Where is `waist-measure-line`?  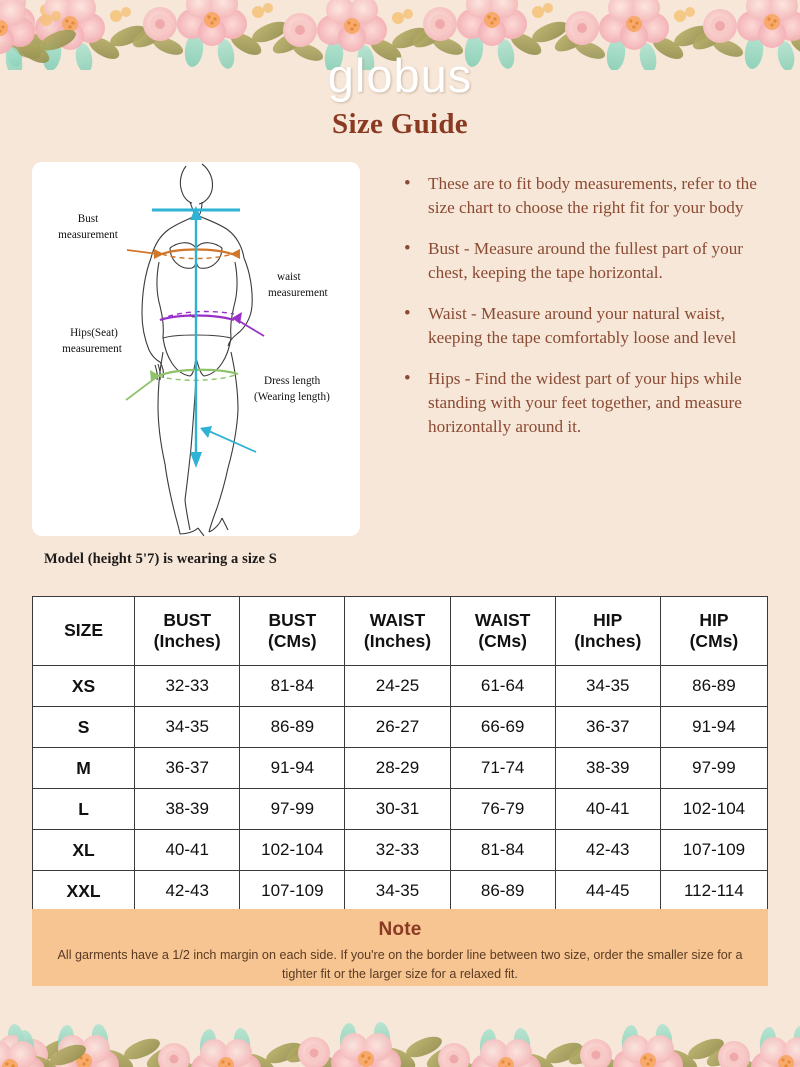
waist-measure-line is located at coordinates (212, 323).